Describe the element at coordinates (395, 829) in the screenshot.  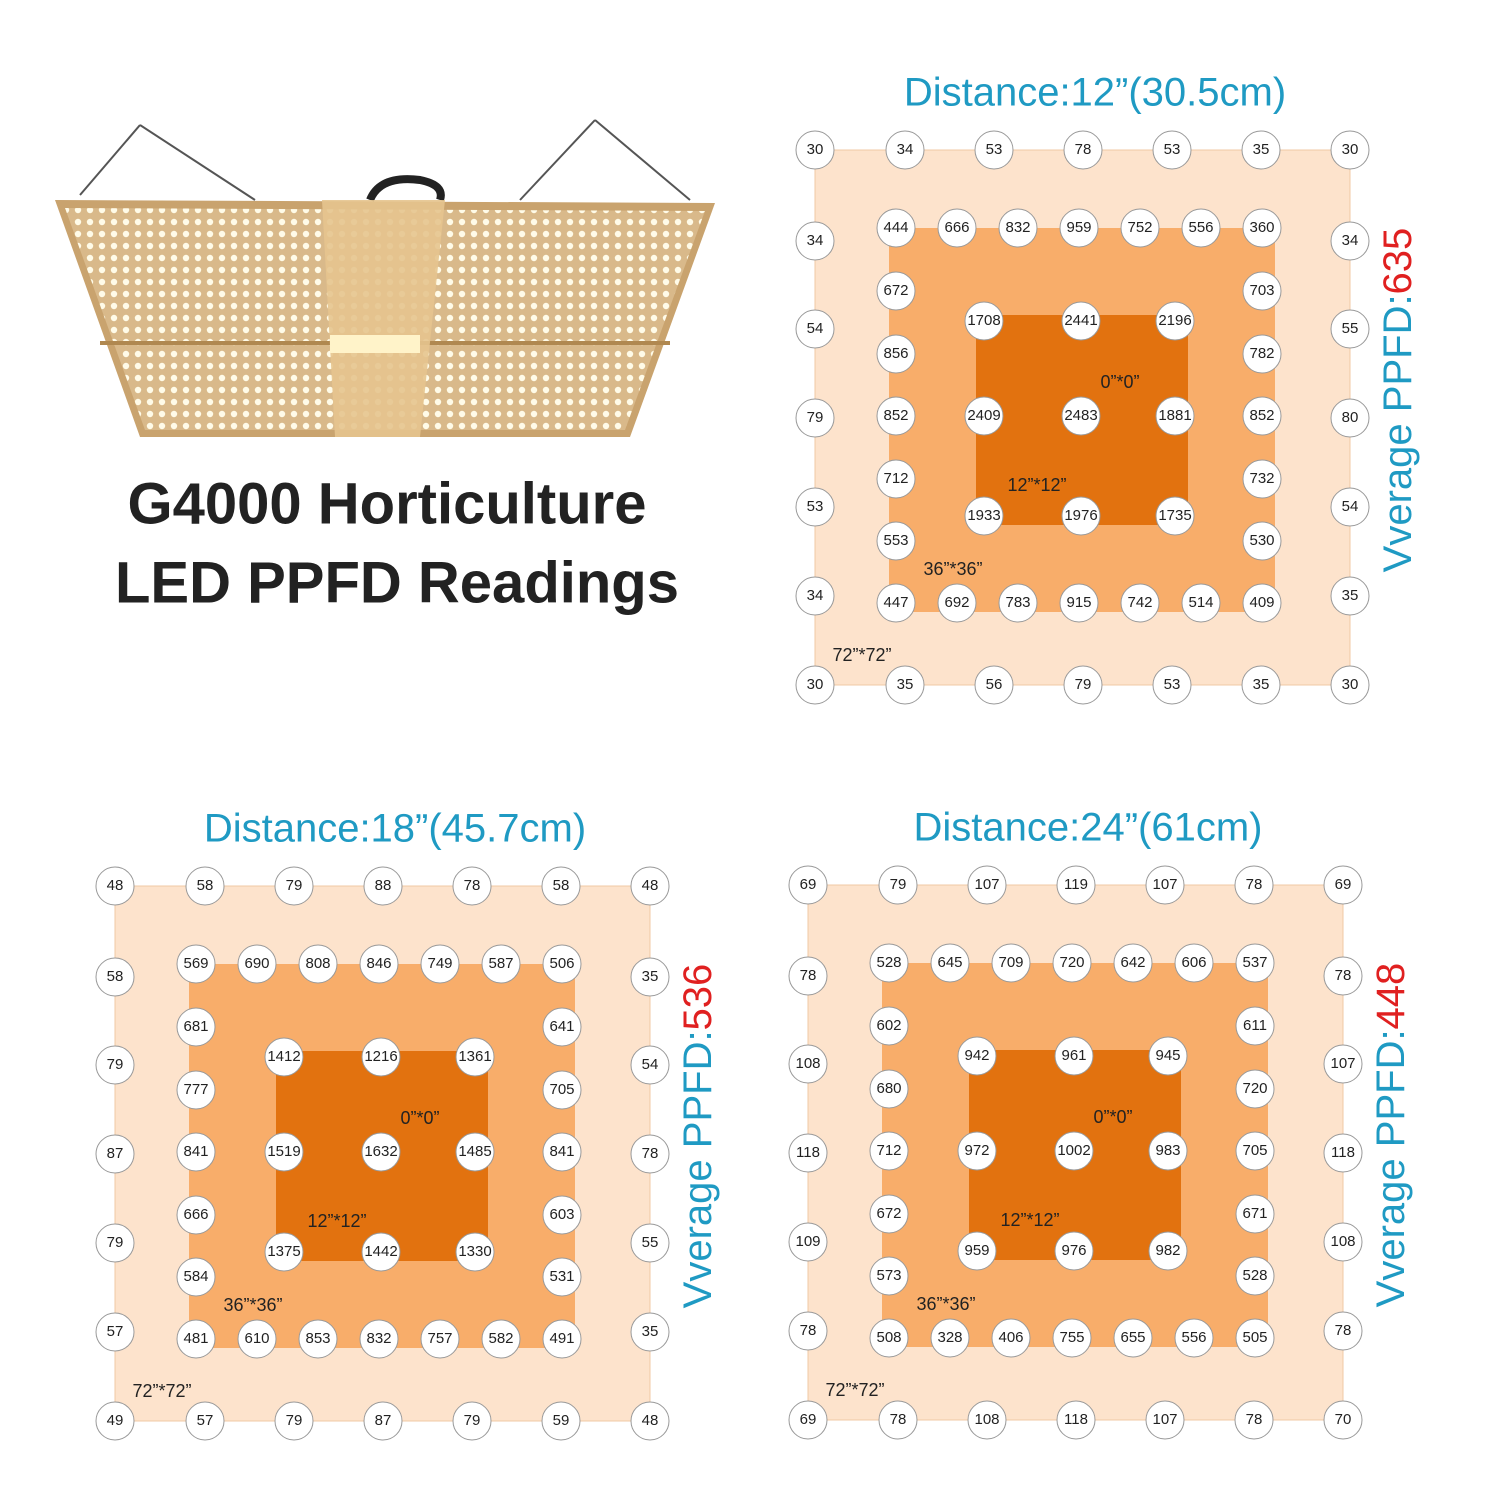
I see `distance-title: Distance:18”(45.7cm)` at that location.